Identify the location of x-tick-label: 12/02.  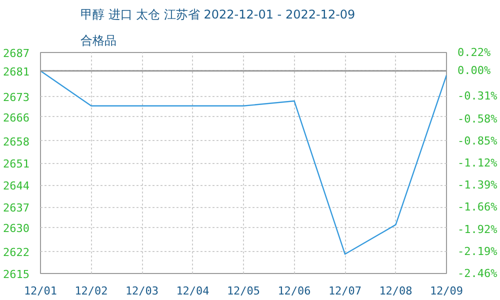
(91, 291).